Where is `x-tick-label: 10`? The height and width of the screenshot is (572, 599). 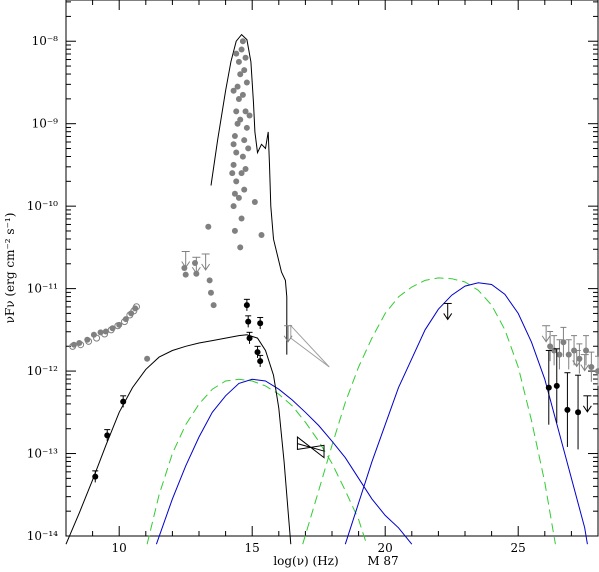
x-tick-label: 10 is located at coordinates (119, 548).